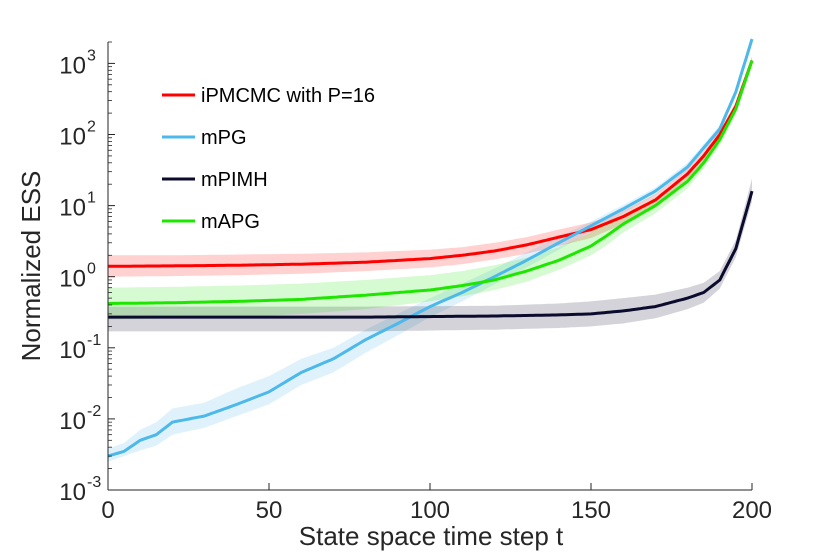 This screenshot has height=554, width=830. Describe the element at coordinates (230, 222) in the screenshot. I see `legend-label-mapg: mAPG` at that location.